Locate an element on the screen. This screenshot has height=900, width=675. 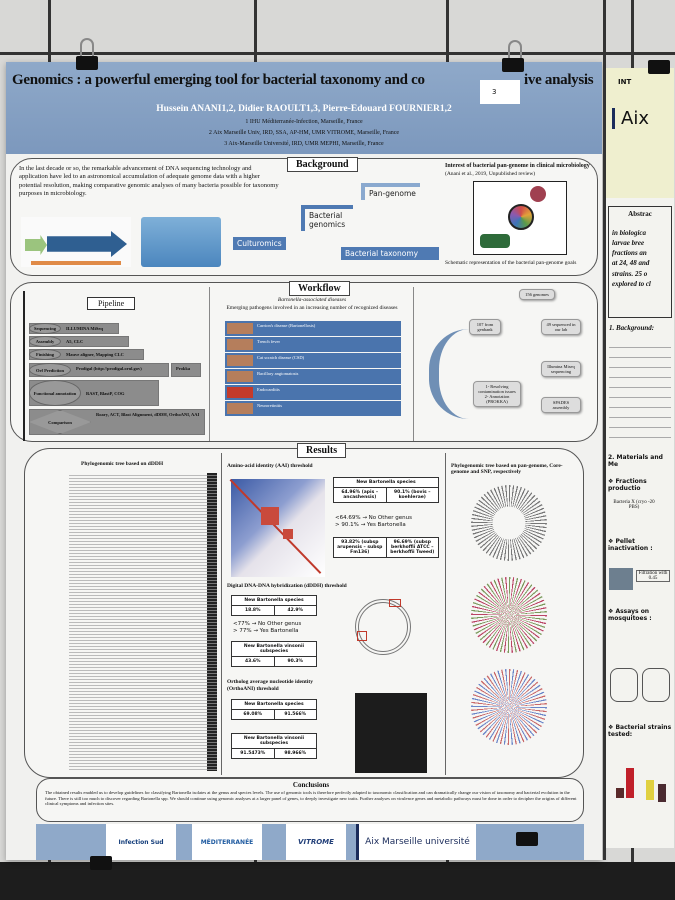
flow-sequenced: 49 sequenced in our lab is located at coordinates (561, 327).